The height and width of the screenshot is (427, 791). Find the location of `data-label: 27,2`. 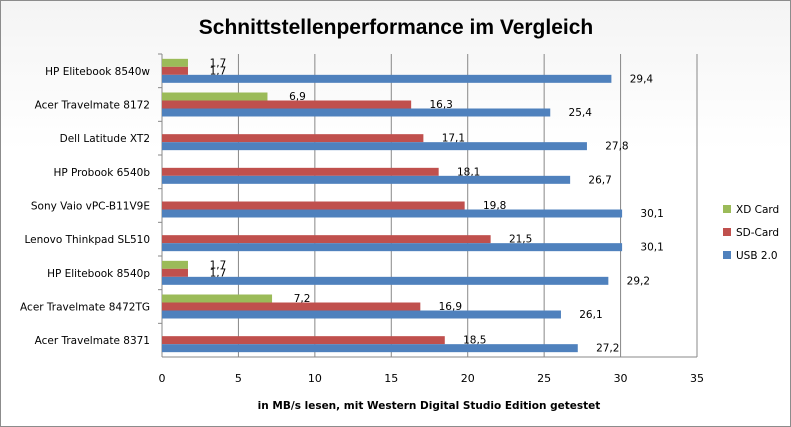

data-label: 27,2 is located at coordinates (607, 349).